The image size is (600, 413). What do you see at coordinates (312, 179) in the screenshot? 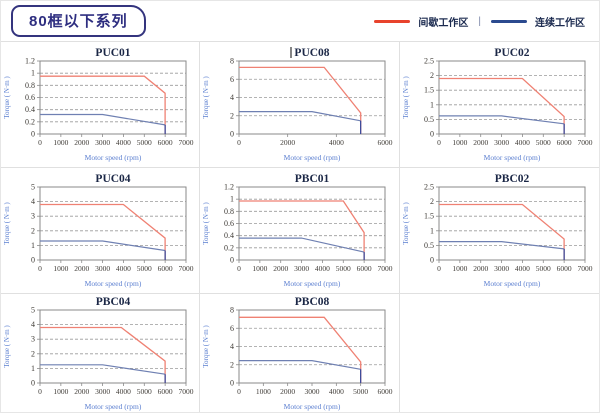
I see `svg-text: PBC01` at bounding box center [312, 179].